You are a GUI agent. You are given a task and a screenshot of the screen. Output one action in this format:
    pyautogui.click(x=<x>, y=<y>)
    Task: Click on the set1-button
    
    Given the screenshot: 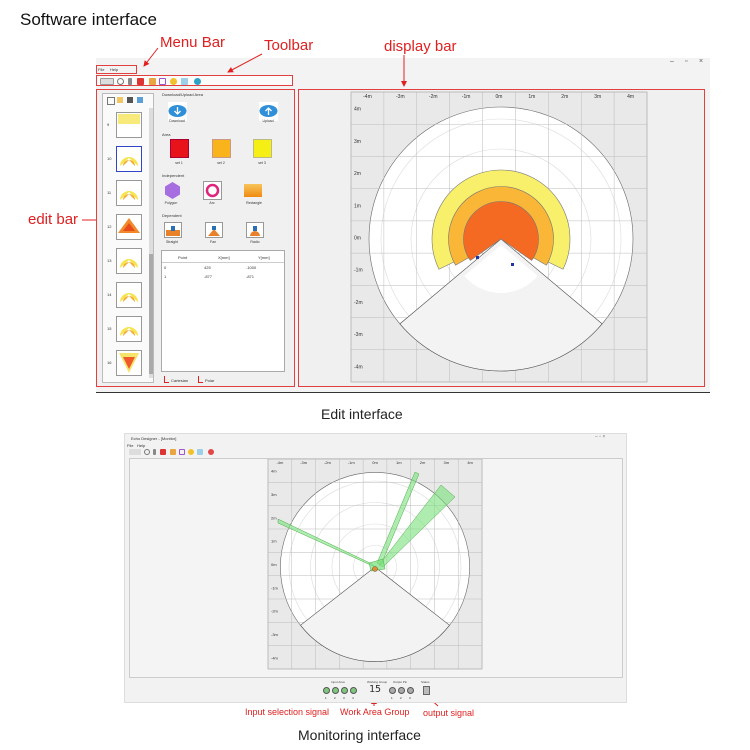 What is the action you would take?
    pyautogui.click(x=179, y=148)
    